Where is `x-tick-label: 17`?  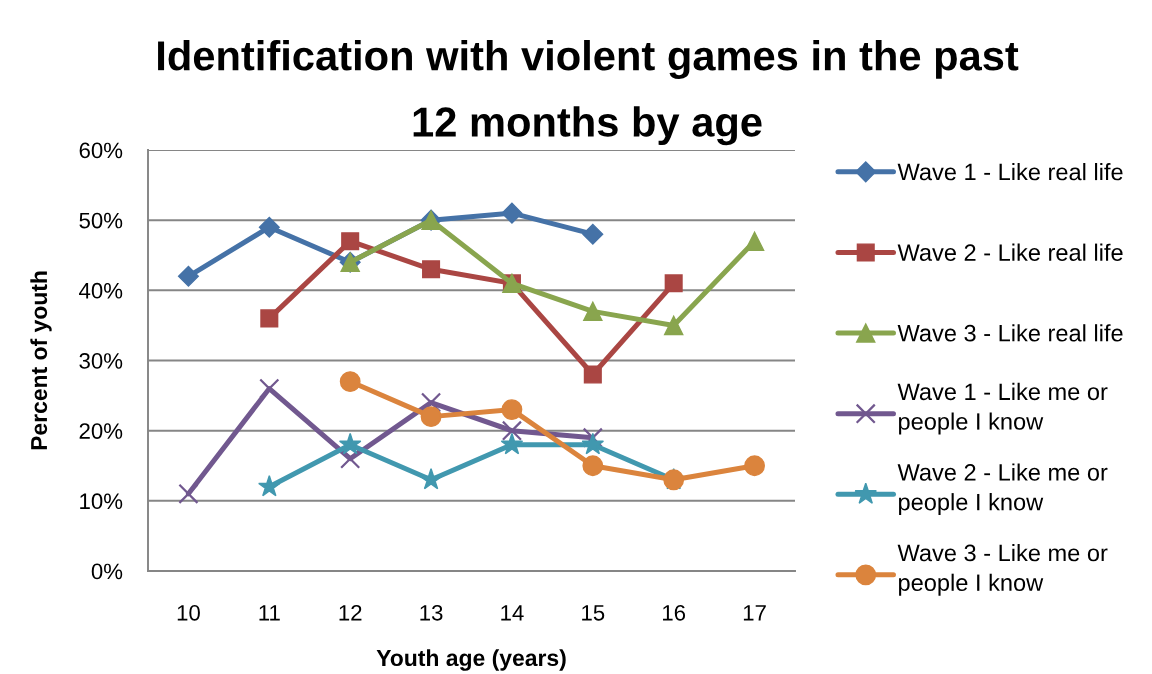 x-tick-label: 17 is located at coordinates (754, 613).